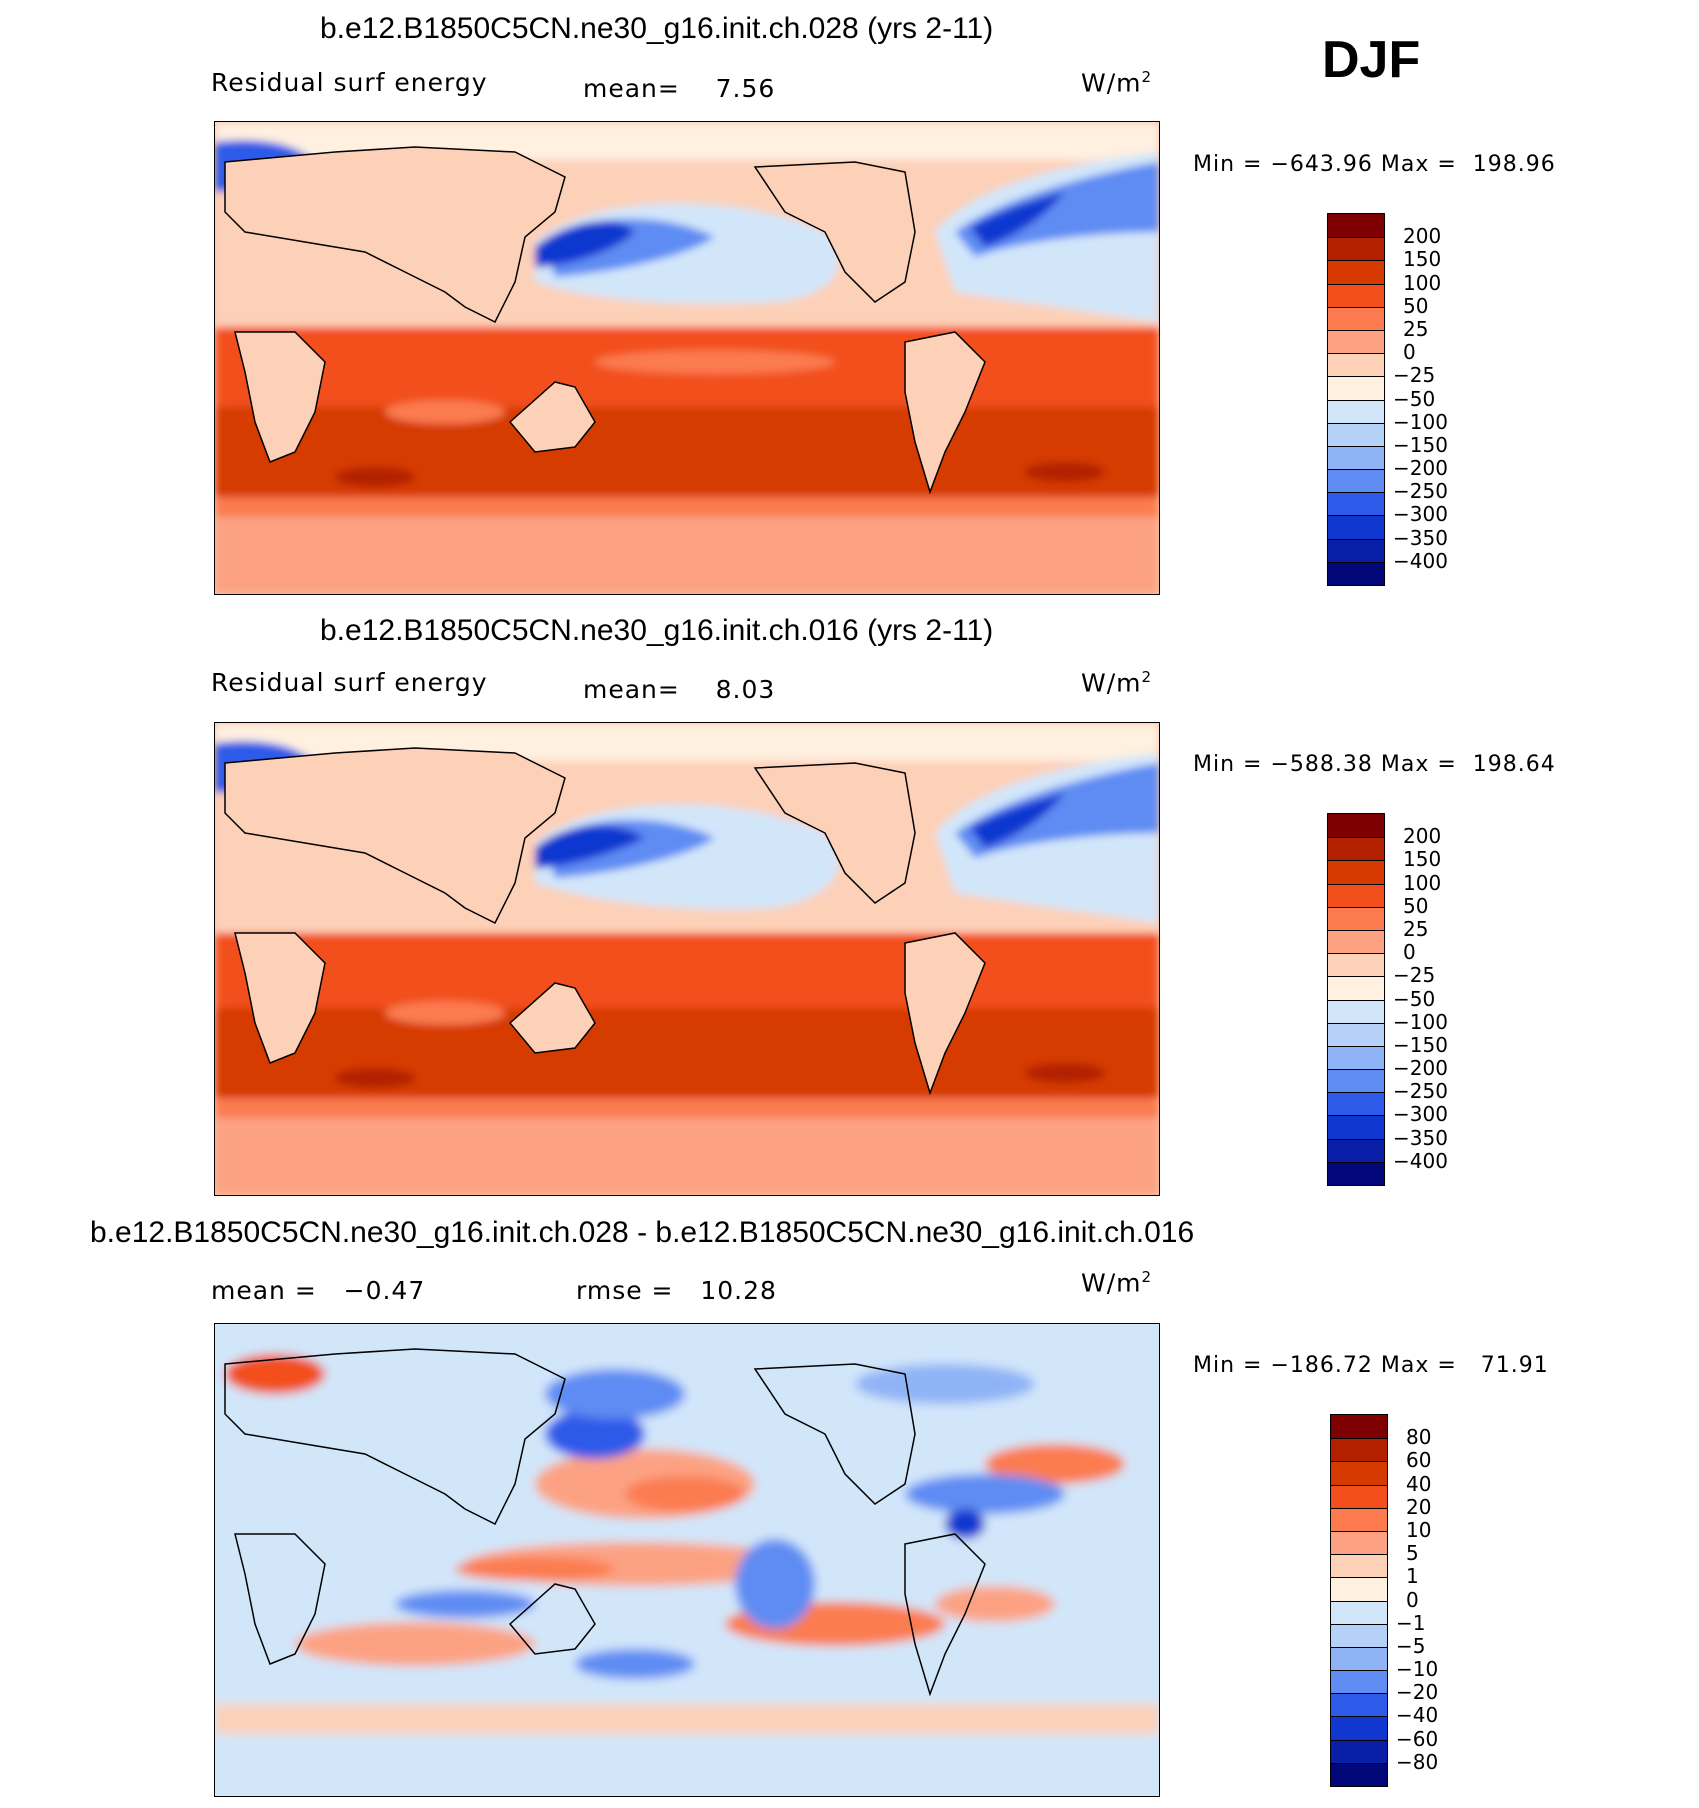 This screenshot has height=1808, width=1699. I want to click on panel-3-units: W/m2, so click(1116, 1282).